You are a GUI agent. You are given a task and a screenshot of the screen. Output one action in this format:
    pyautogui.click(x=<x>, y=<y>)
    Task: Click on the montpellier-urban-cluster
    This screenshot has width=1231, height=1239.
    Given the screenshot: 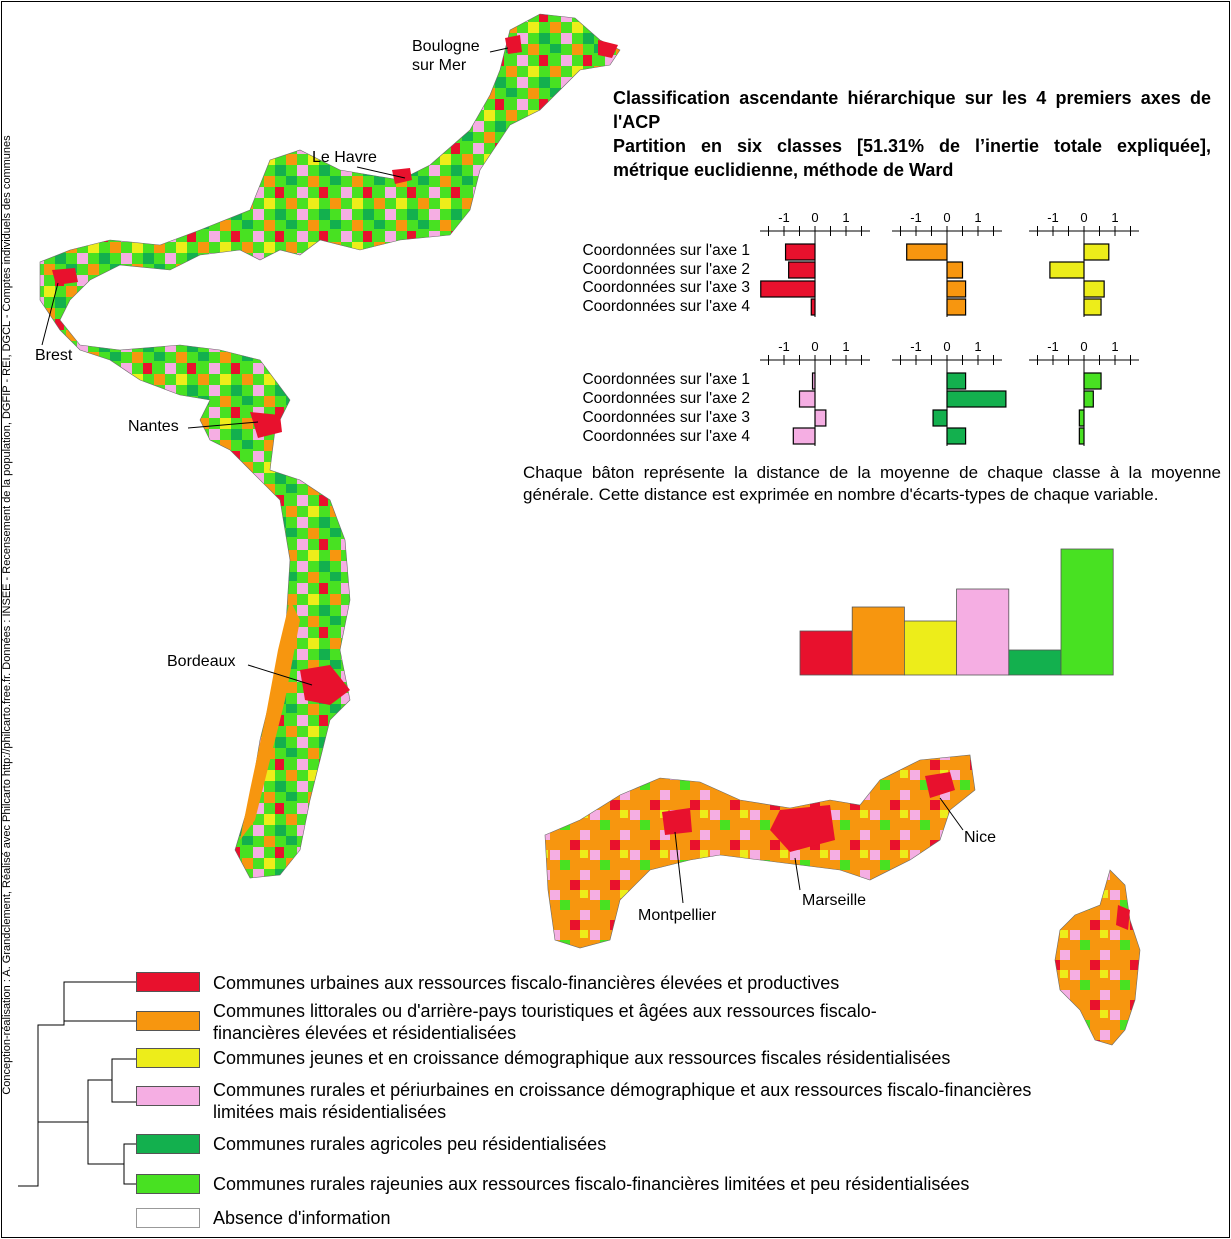 What is the action you would take?
    pyautogui.click(x=677, y=821)
    